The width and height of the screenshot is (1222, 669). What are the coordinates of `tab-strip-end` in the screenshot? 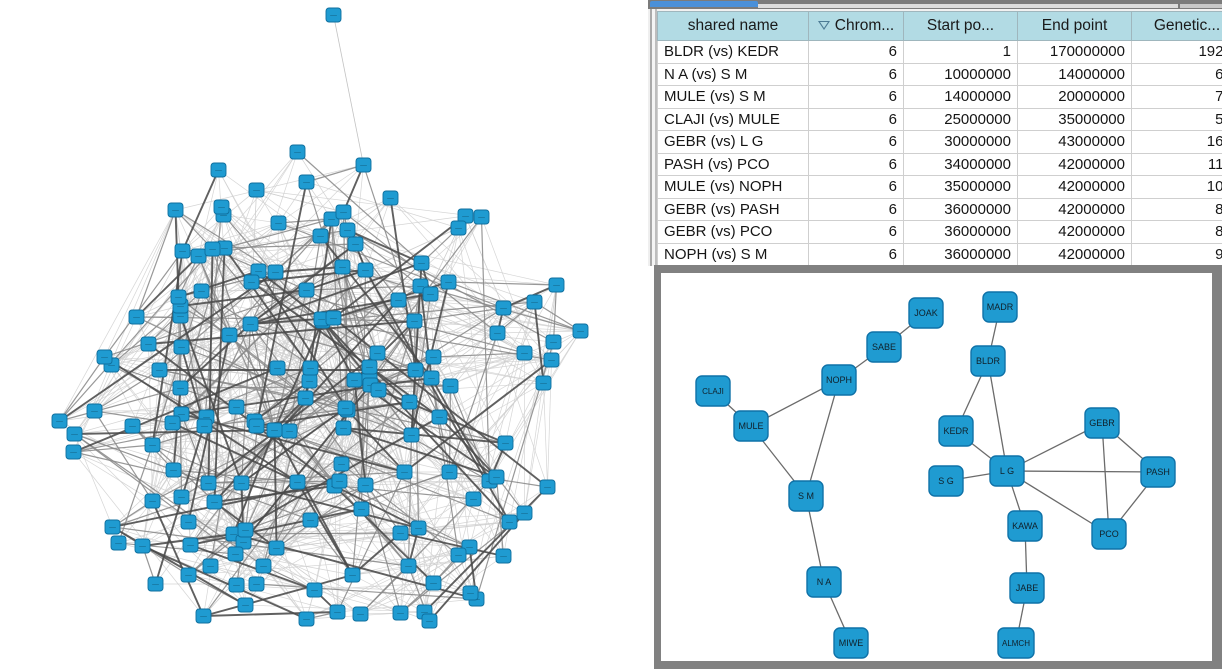 It's located at (1201, 6).